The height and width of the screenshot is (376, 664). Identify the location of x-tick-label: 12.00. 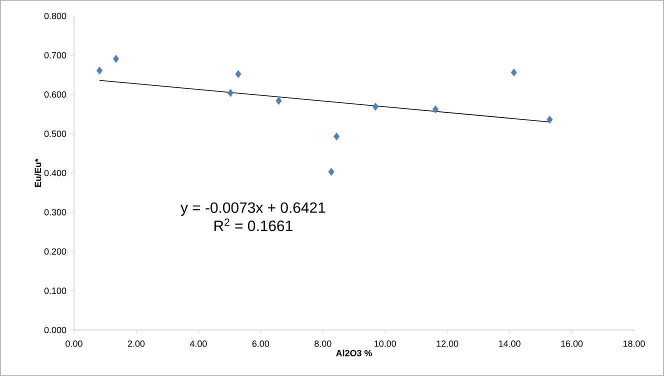
(447, 343).